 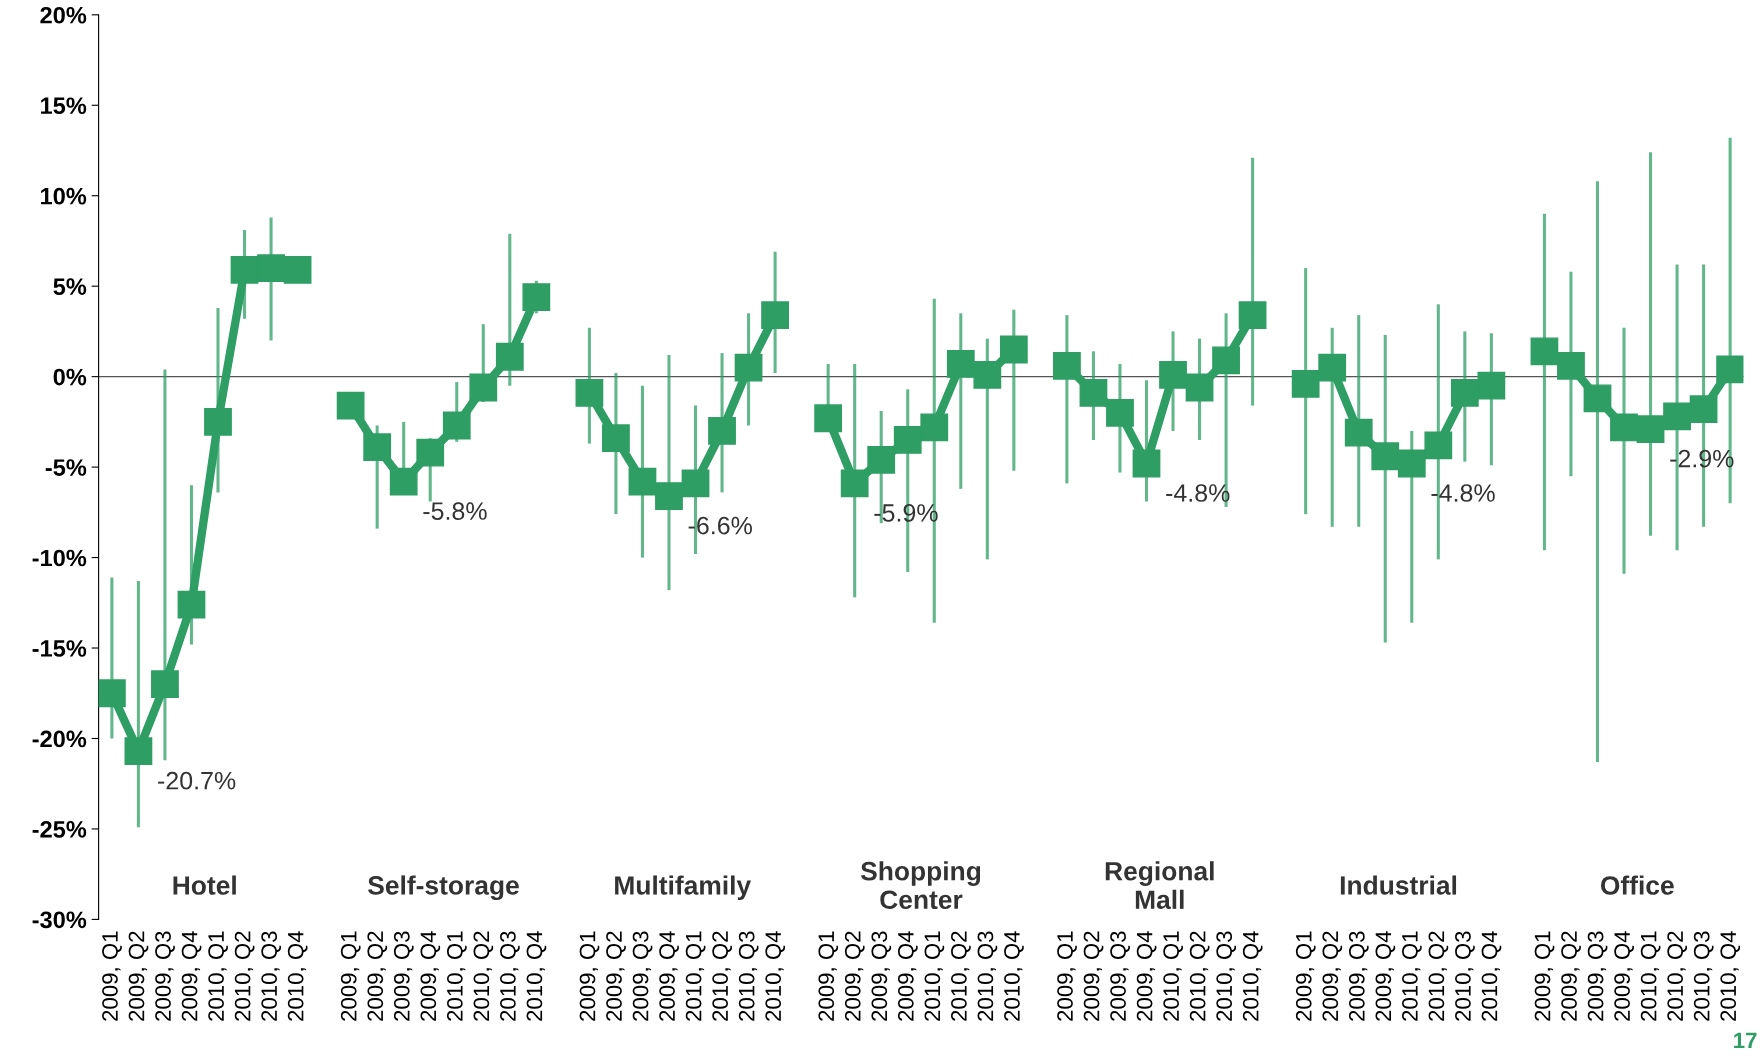 I want to click on y-tick-label: -25%, so click(x=59, y=829).